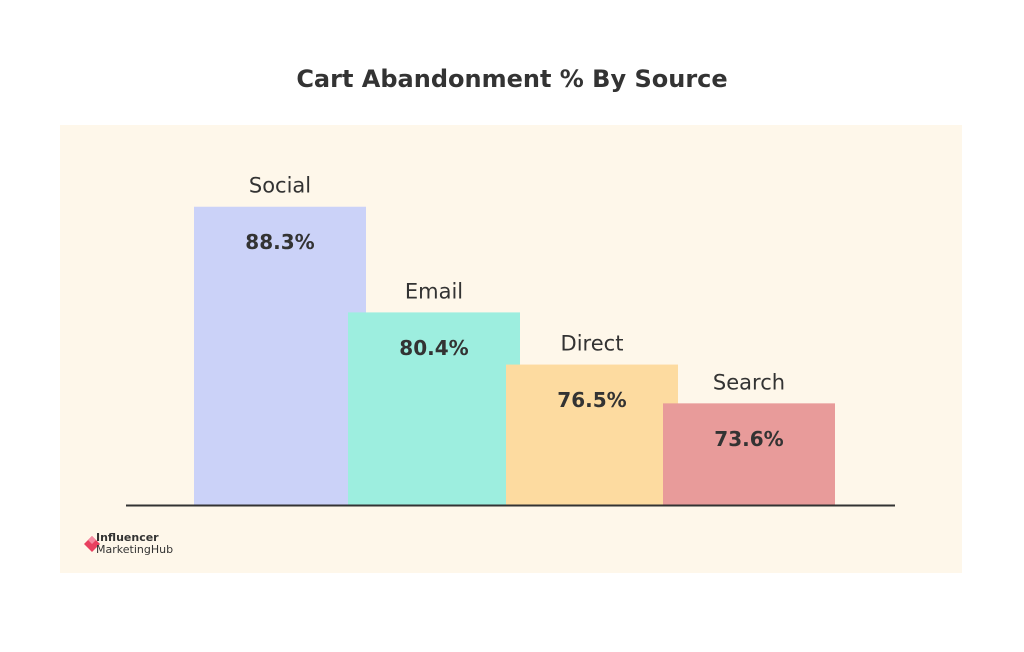 Image resolution: width=1024 pixels, height=652 pixels. I want to click on logo-text: Influencer, so click(127, 537).